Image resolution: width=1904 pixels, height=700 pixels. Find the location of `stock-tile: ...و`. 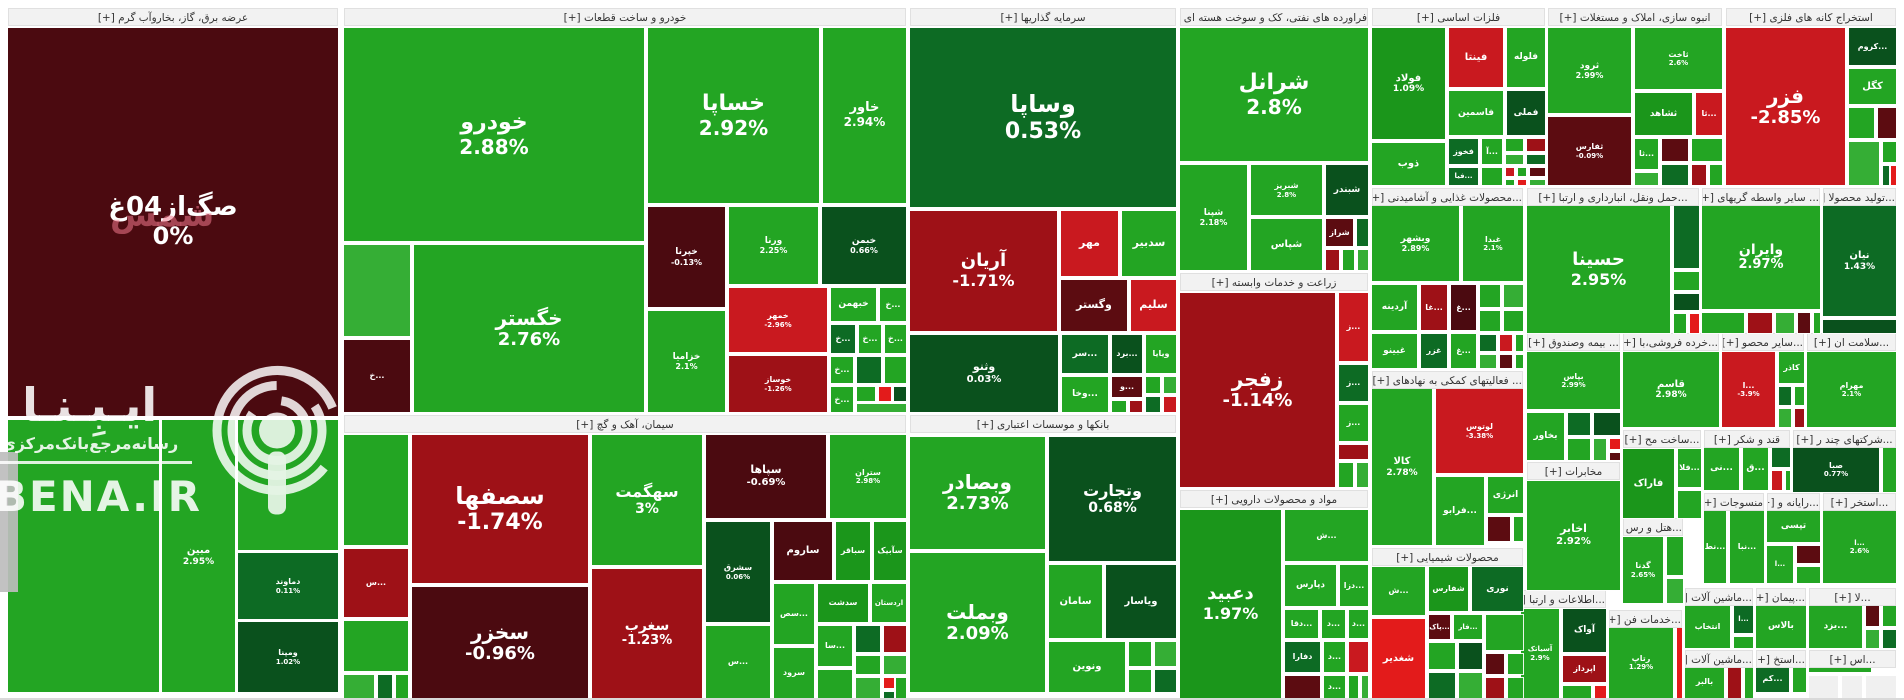

stock-tile: ...و is located at coordinates (1127, 387).